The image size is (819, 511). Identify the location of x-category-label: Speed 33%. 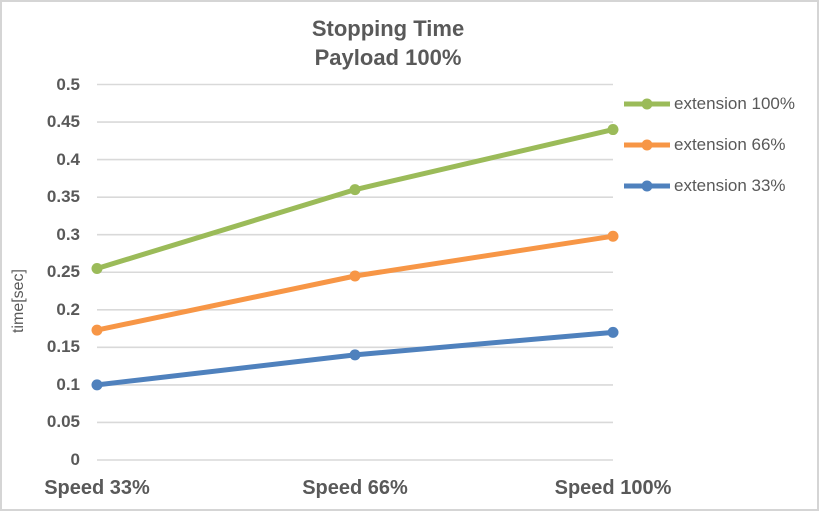
(97, 488).